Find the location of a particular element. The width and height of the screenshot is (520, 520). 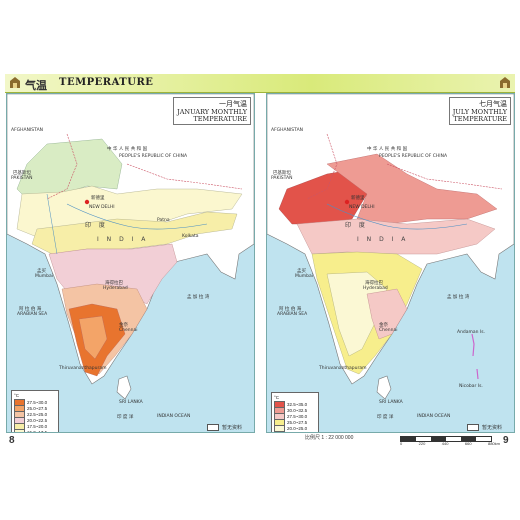

page-number-left: 8 is located at coordinates (12, 440).